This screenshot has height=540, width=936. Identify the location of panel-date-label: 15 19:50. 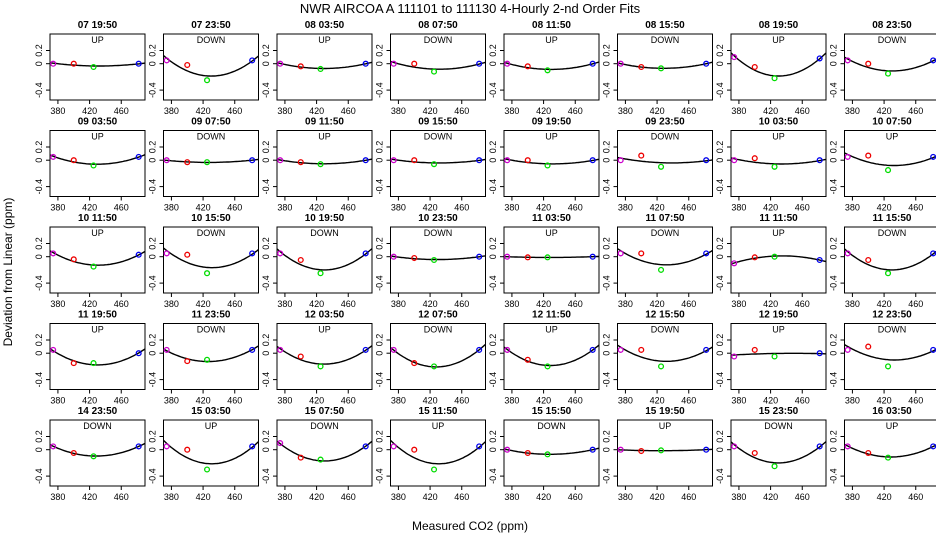
(665, 411).